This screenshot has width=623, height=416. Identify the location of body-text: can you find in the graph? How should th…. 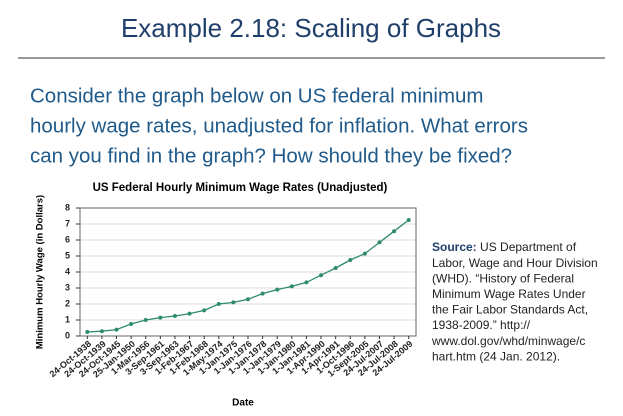
(271, 155).